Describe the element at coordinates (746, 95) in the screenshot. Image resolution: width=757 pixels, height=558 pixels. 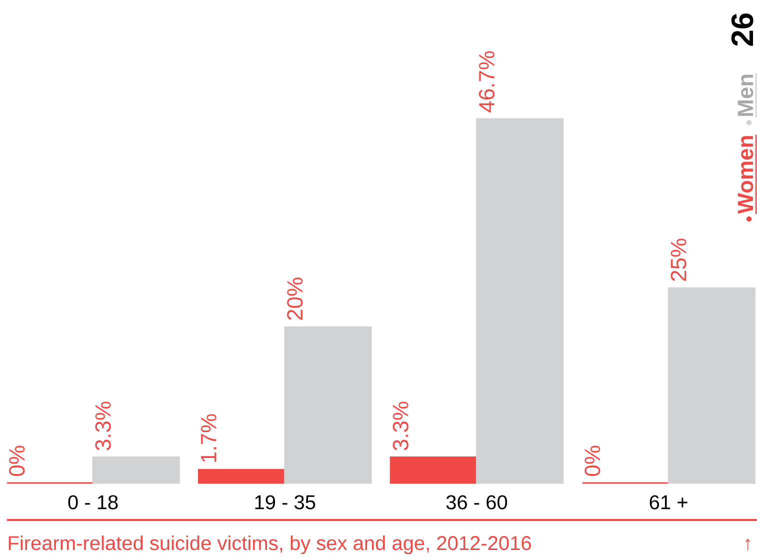
I see `legend-label: Men` at that location.